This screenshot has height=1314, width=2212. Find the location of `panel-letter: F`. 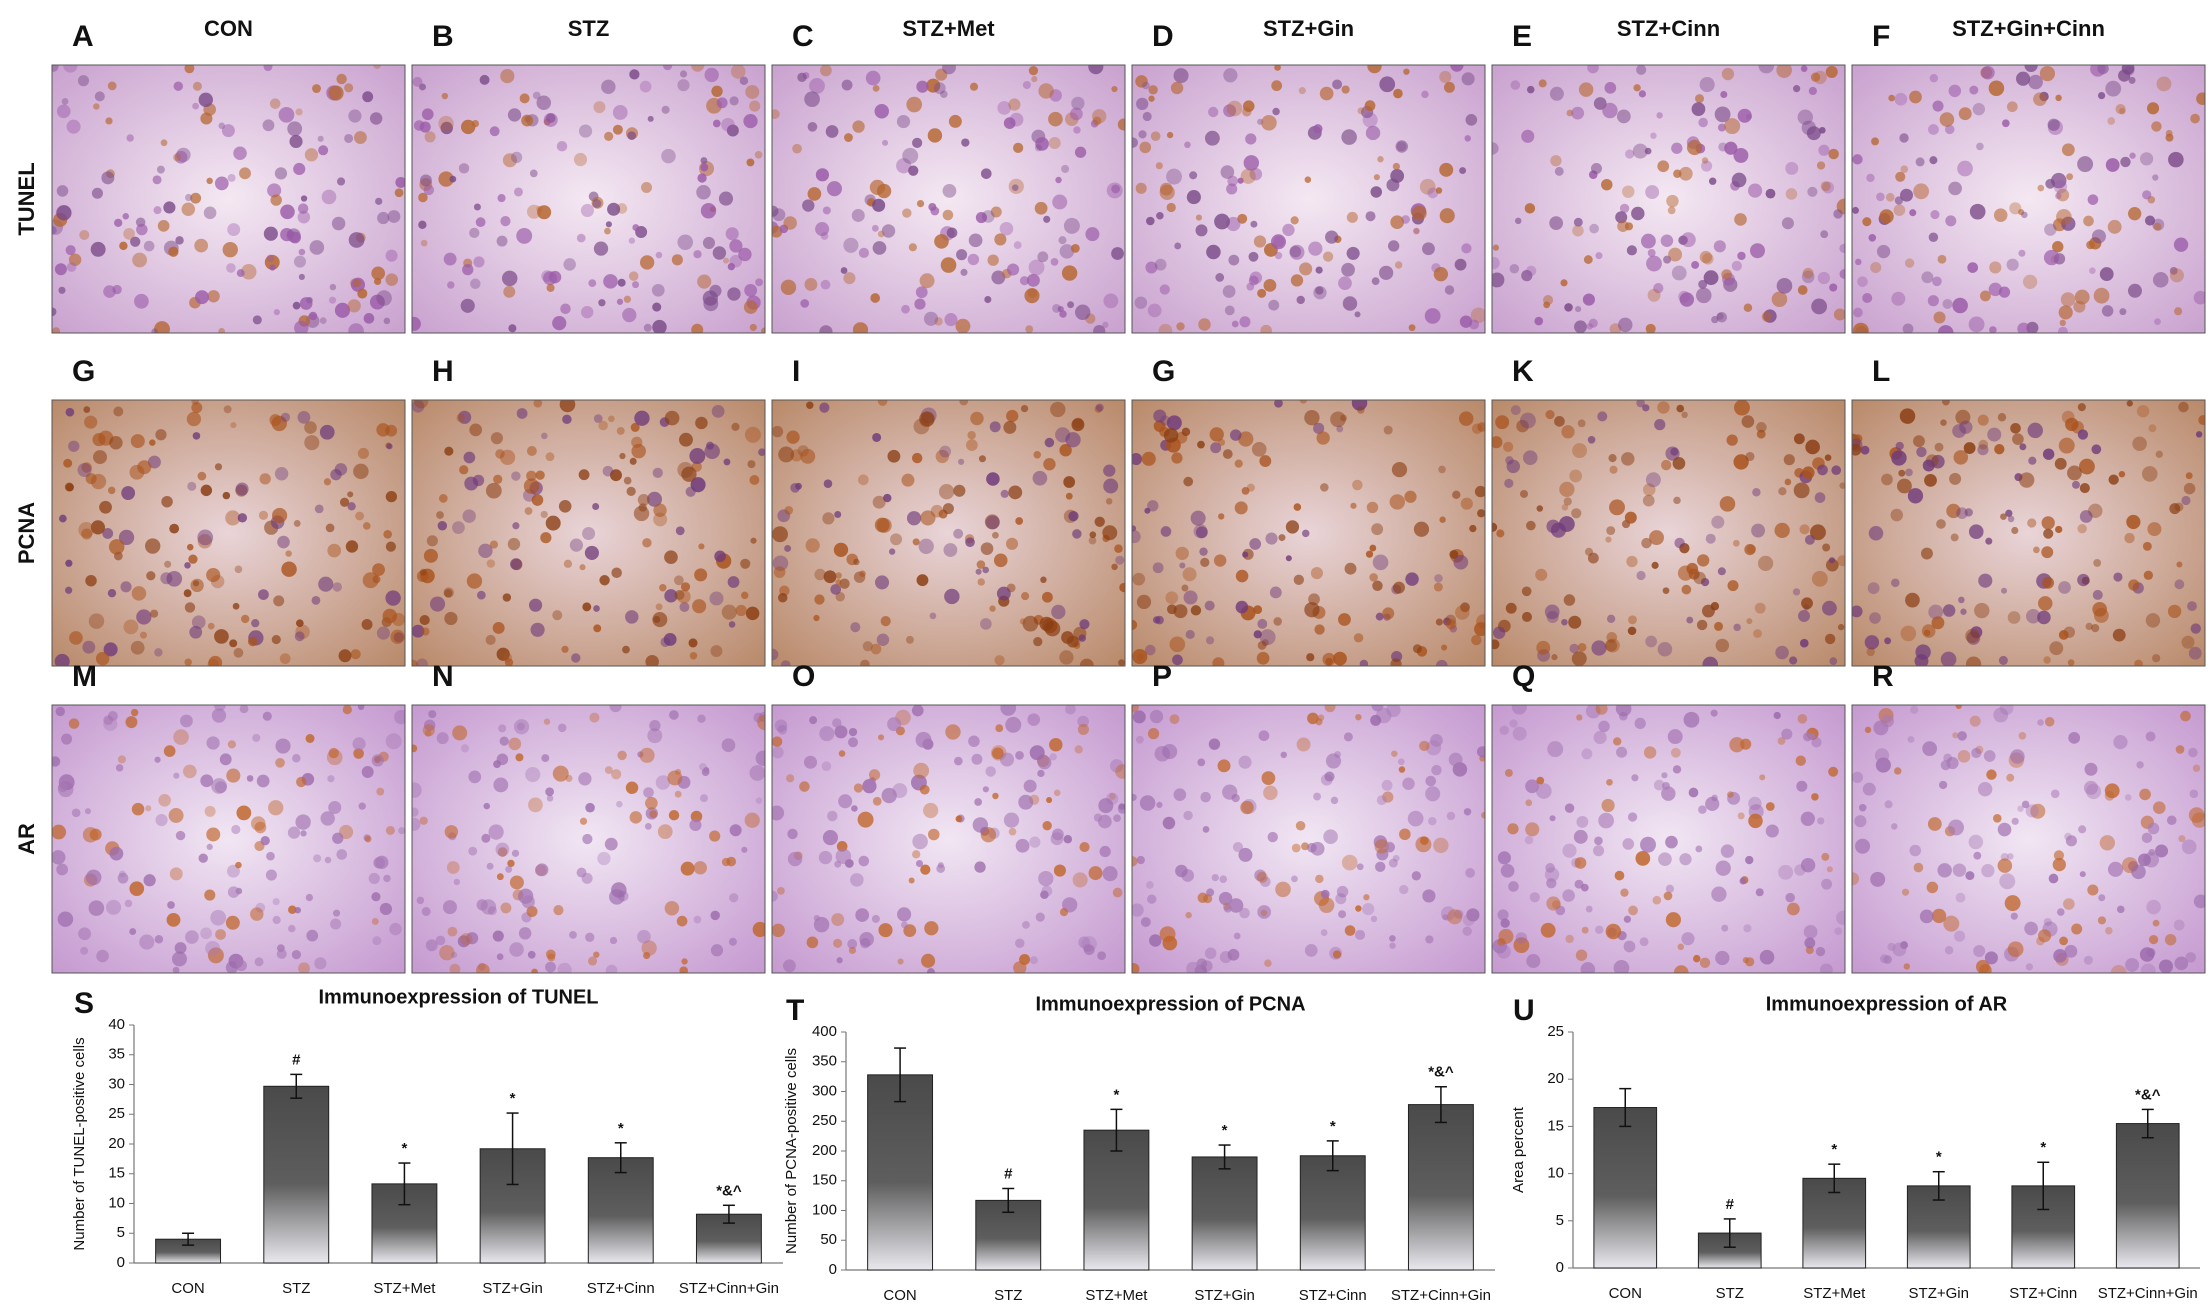

panel-letter: F is located at coordinates (1881, 36).